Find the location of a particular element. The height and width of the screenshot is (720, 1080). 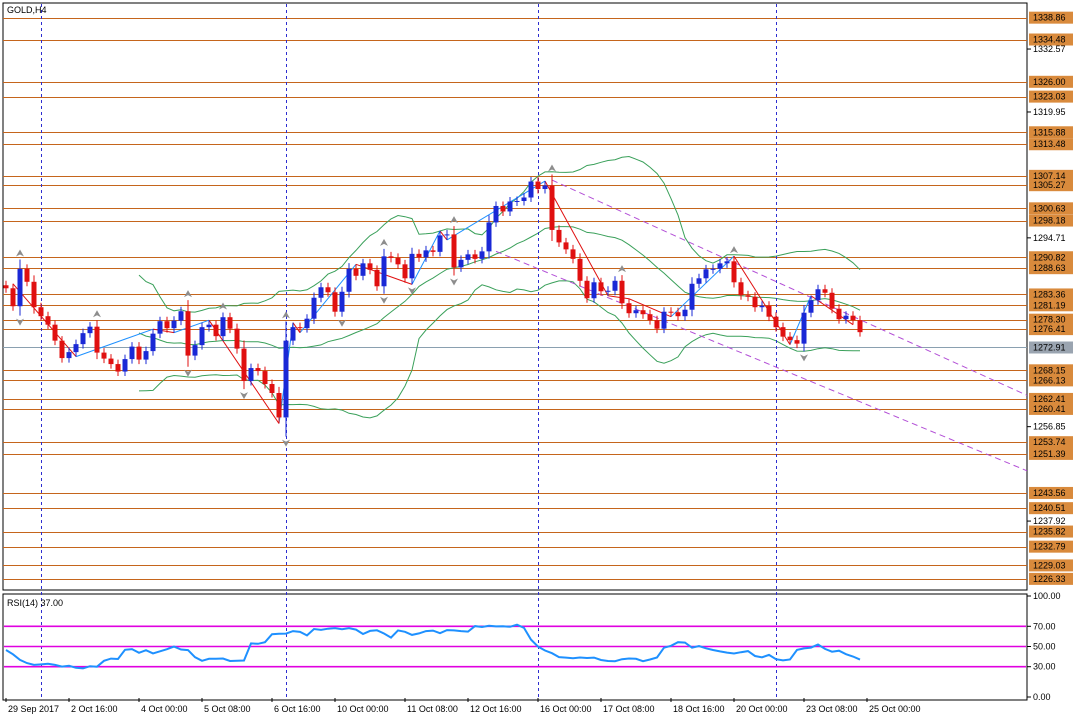

time-tick-label: 18 Oct 16:00 is located at coordinates (699, 709).